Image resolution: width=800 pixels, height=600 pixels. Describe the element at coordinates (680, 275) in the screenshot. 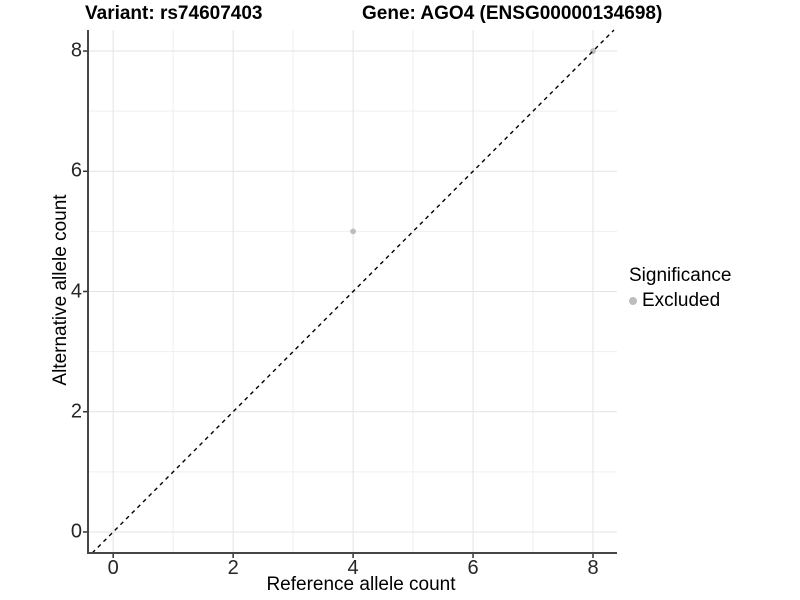

I see `legend-title: Significance` at that location.